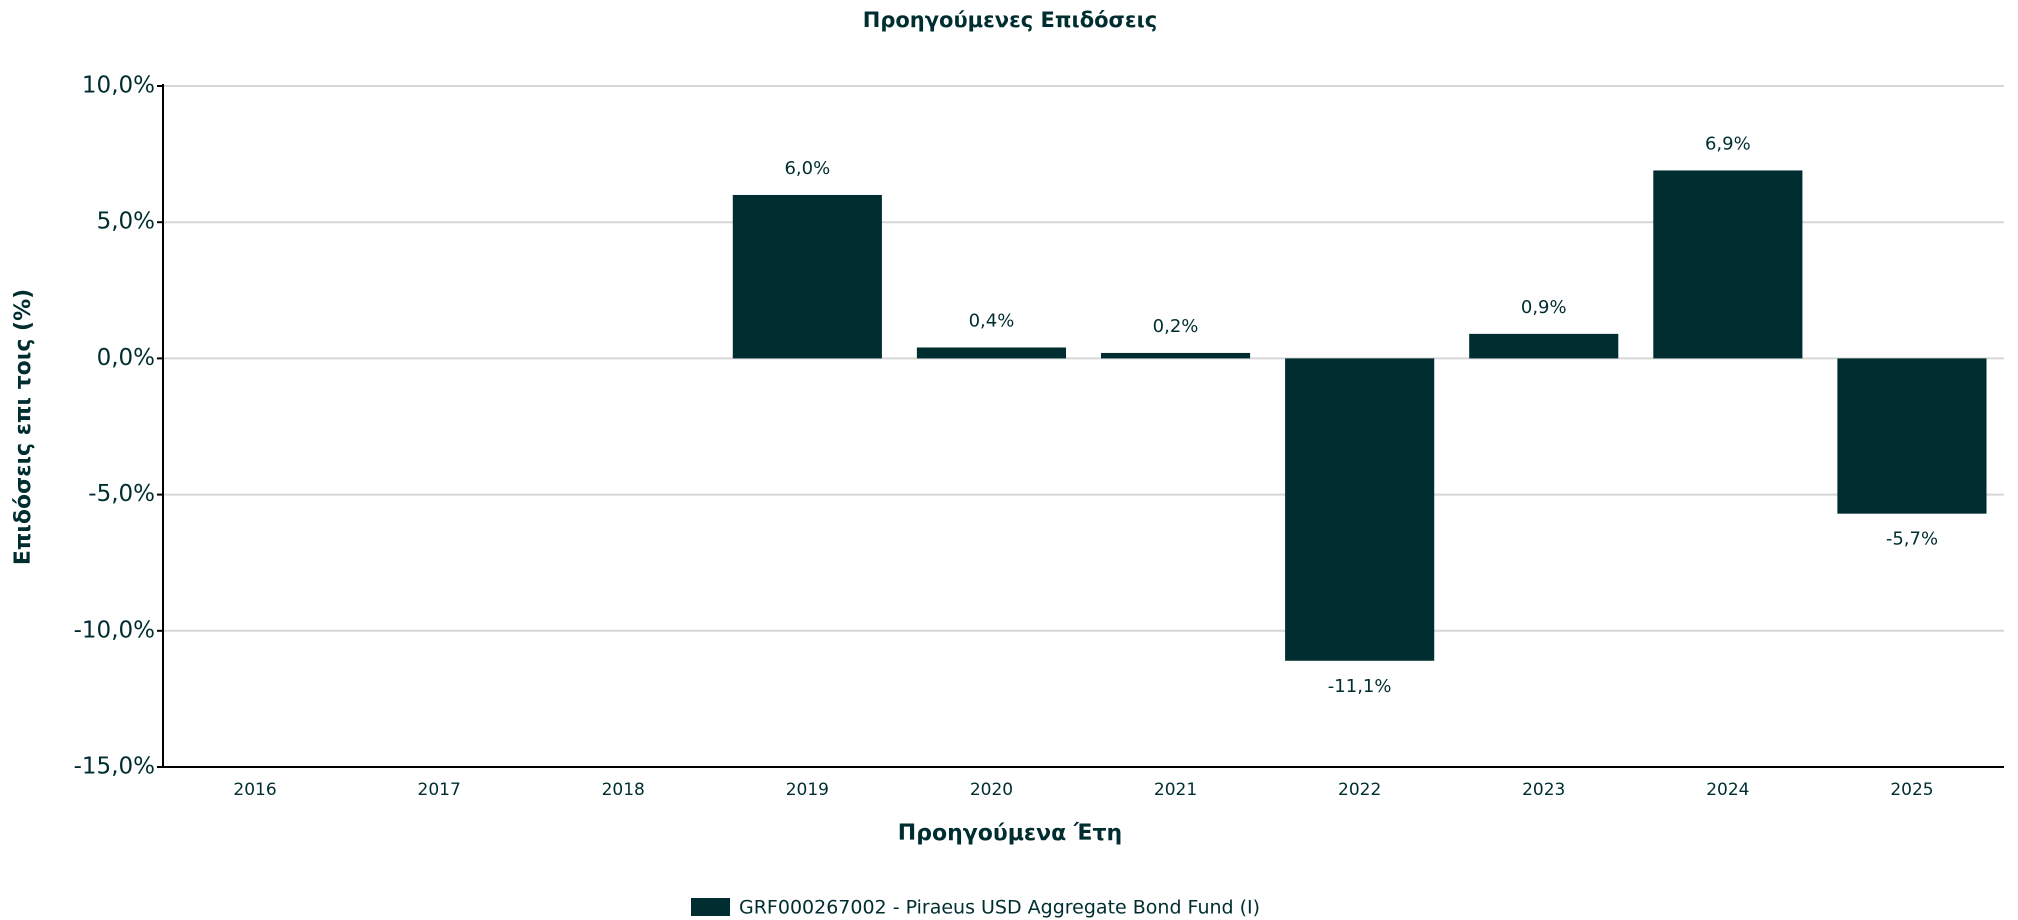  I want to click on x-tick-label: 2023, so click(1543, 790).